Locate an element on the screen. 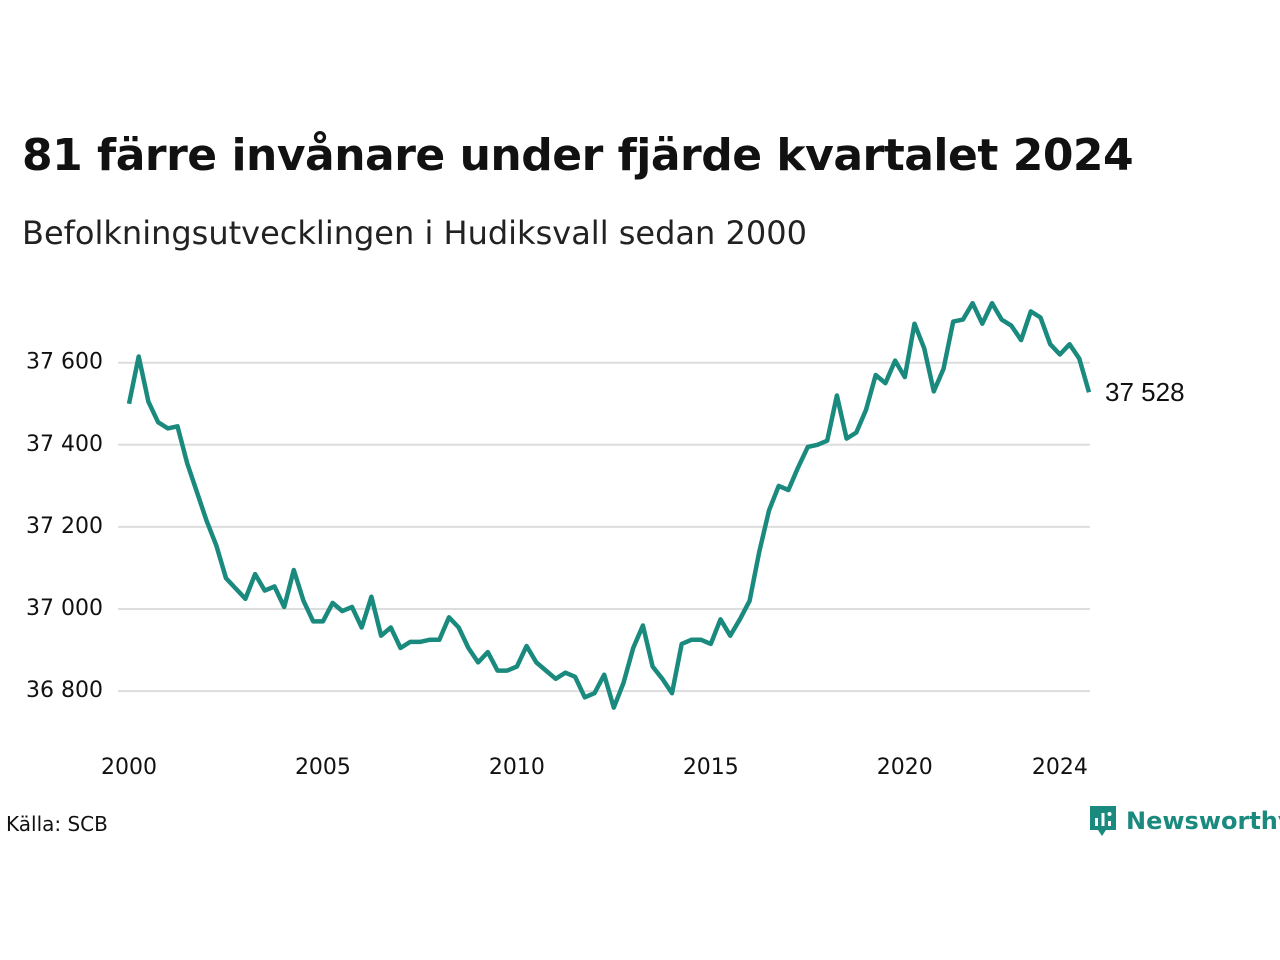 The width and height of the screenshot is (1280, 960). x-tick-label: 2015 is located at coordinates (711, 767).